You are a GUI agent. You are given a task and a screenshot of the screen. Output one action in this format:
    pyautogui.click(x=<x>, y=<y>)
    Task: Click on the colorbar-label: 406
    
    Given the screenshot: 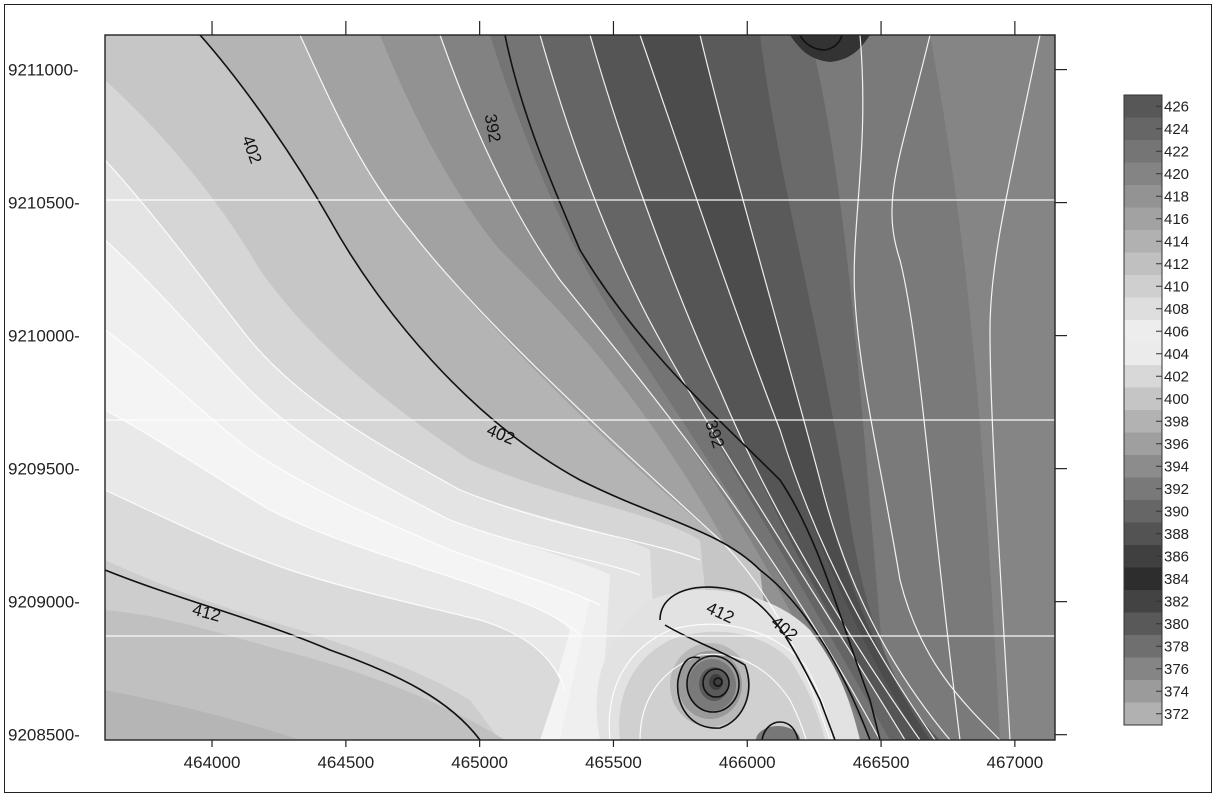 What is the action you would take?
    pyautogui.click(x=1176, y=331)
    